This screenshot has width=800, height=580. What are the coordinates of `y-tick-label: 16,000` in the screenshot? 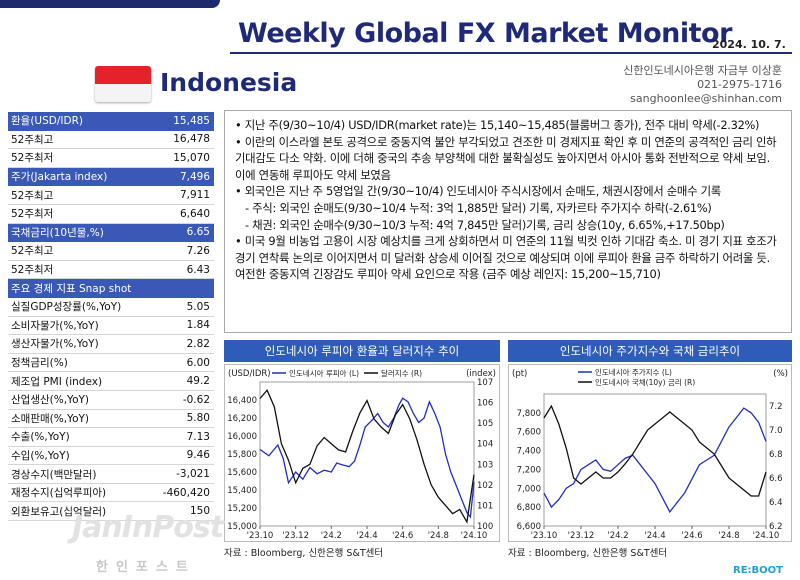 It's located at (242, 437).